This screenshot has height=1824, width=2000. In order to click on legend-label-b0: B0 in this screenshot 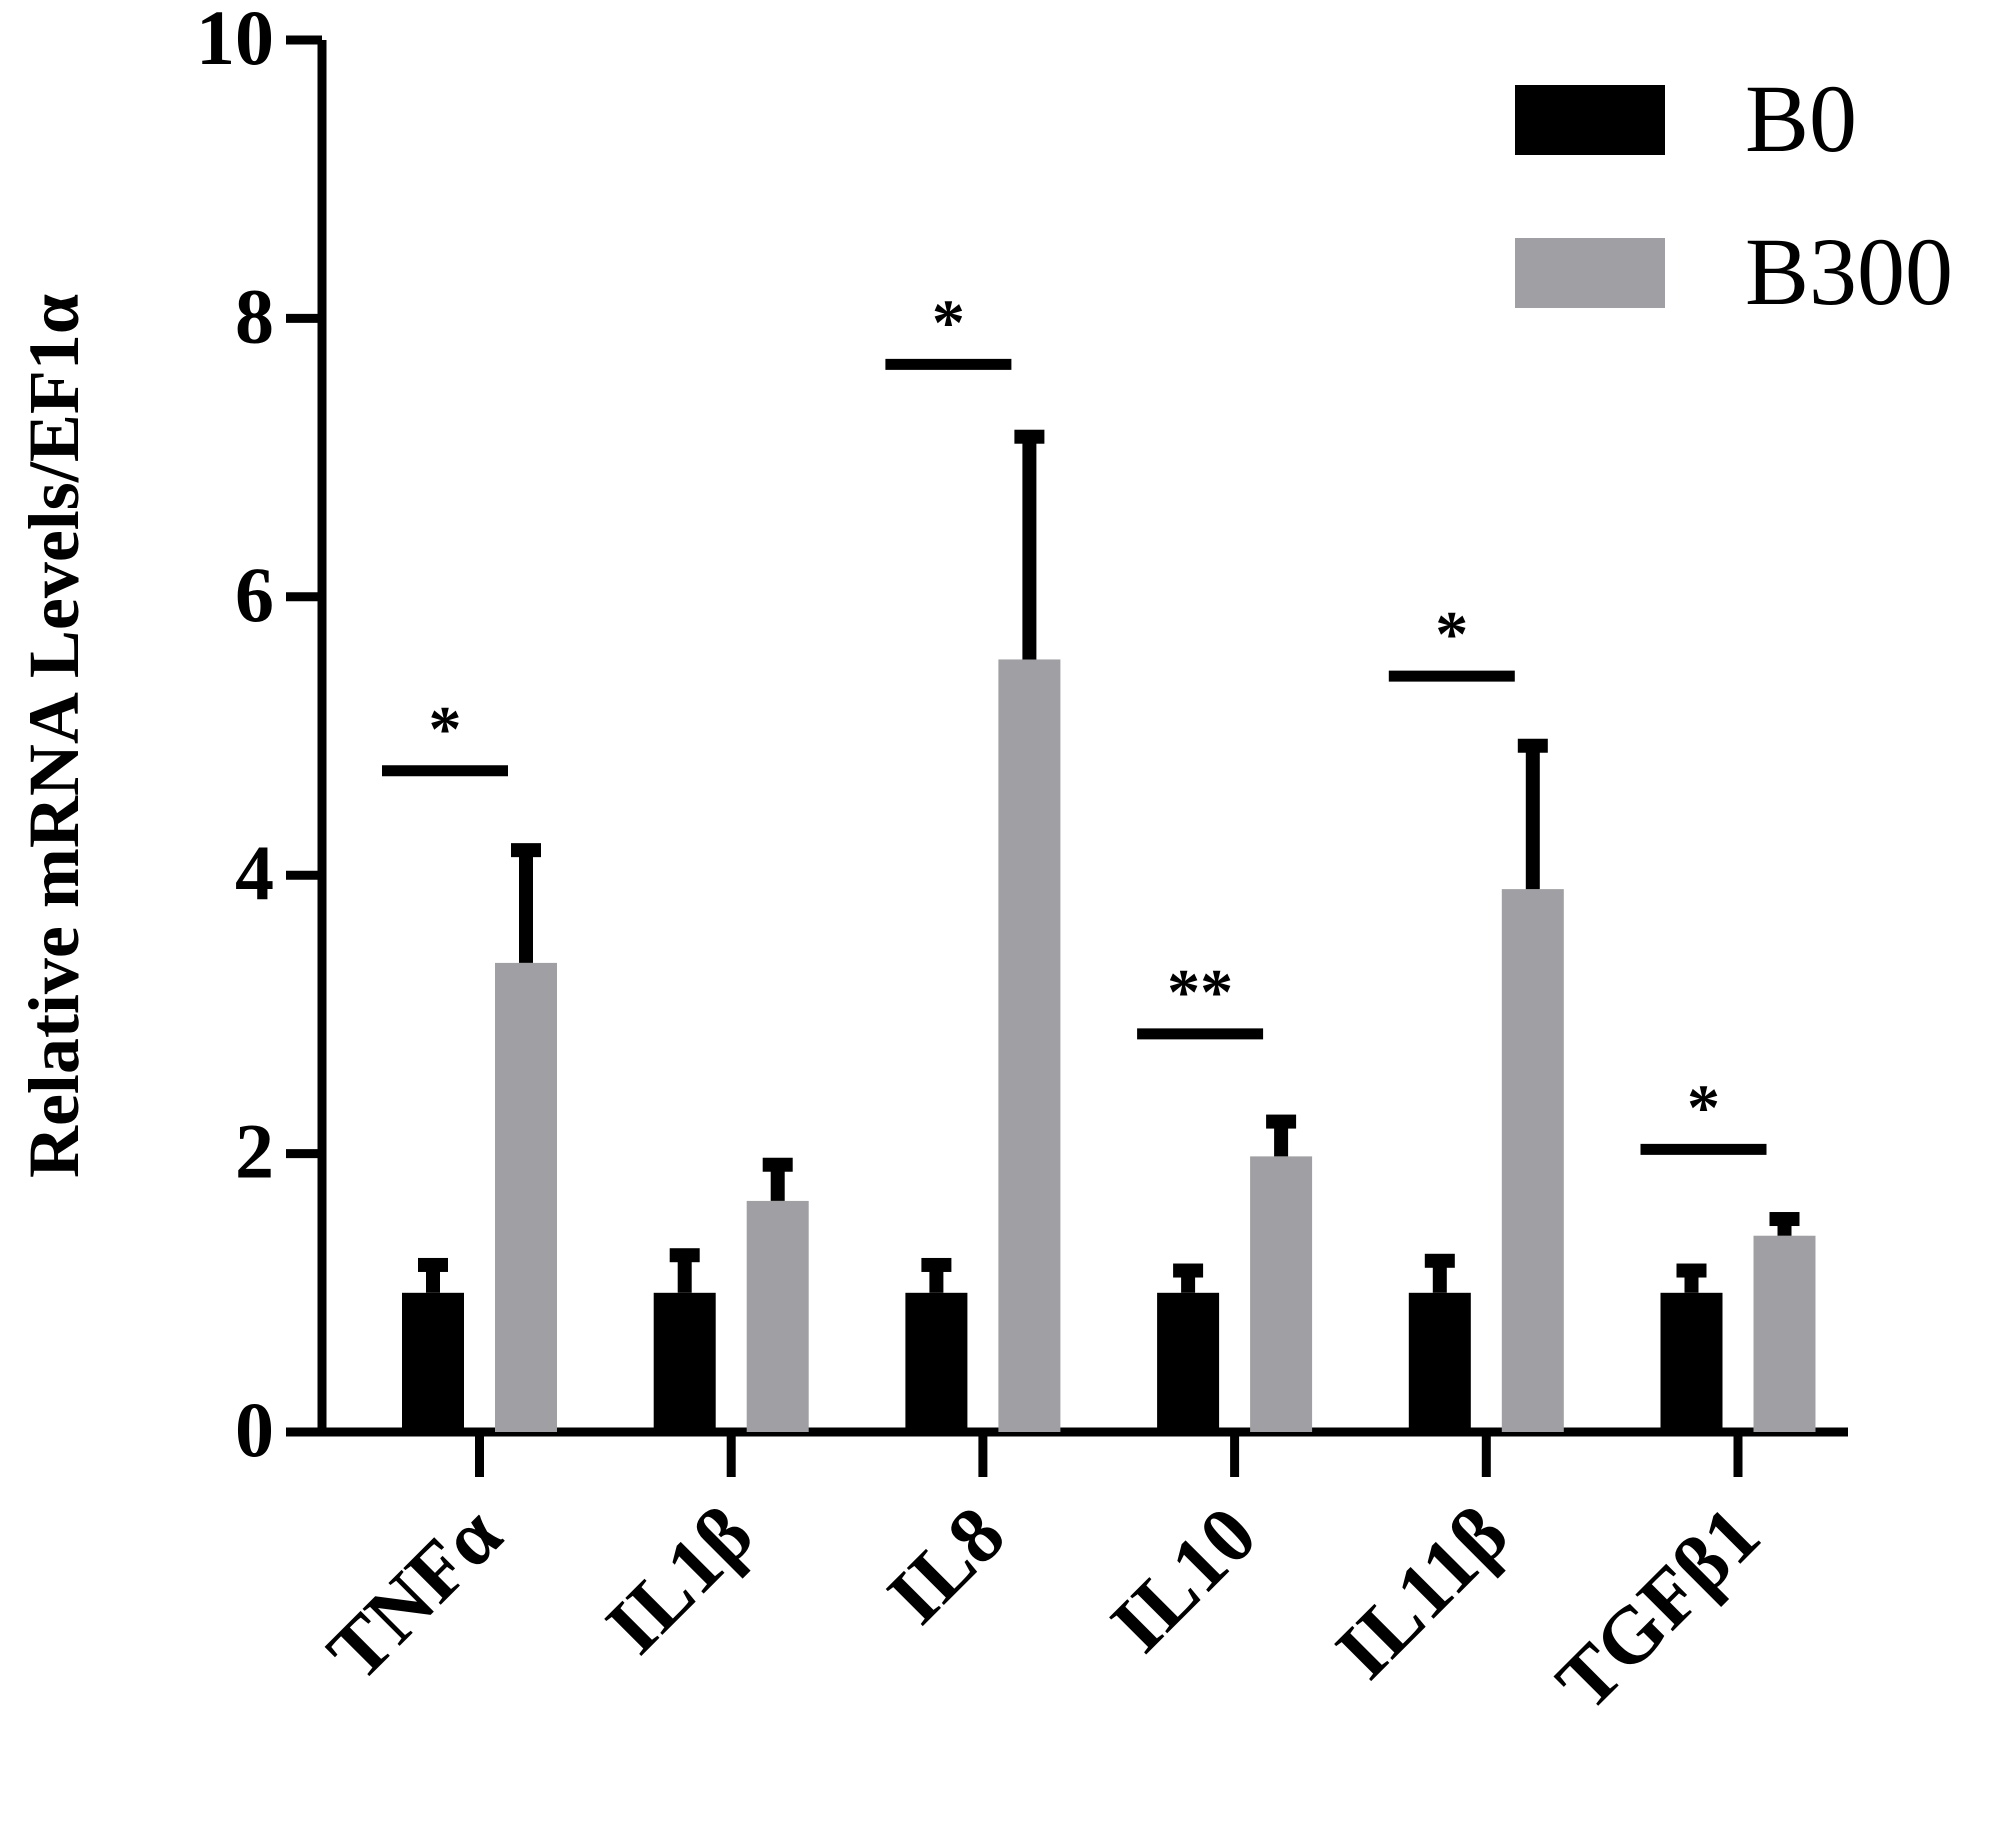, I will do `click(1801, 118)`.